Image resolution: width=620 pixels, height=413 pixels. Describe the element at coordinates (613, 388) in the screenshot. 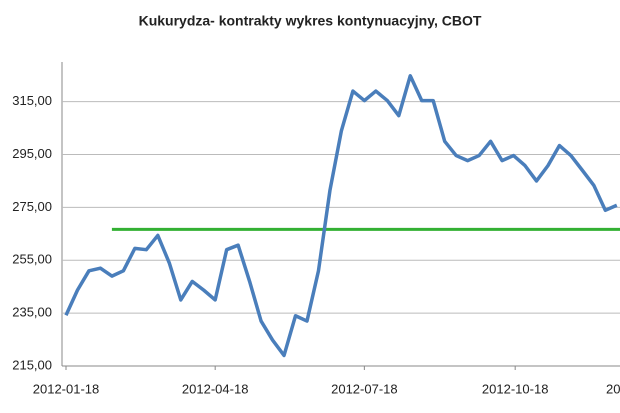

I see `x-tick-label: 20` at that location.